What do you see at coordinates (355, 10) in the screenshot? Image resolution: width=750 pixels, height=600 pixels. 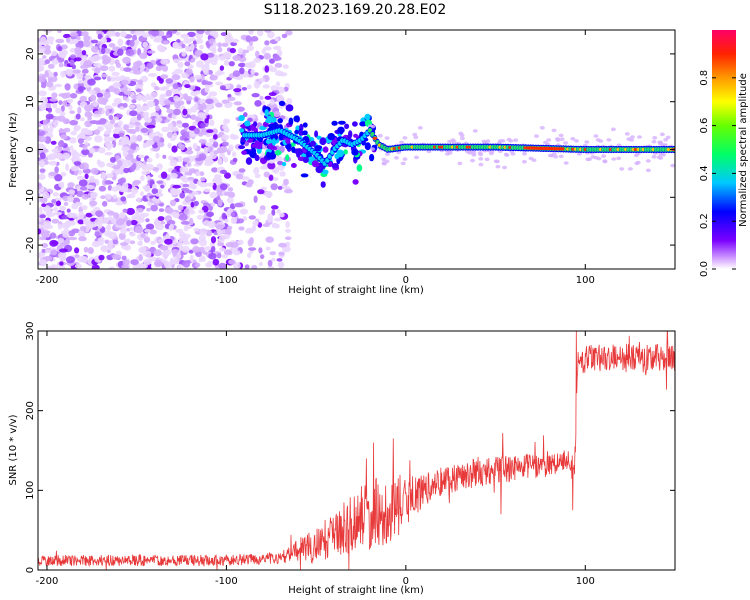 I see `figure-title: S118.2023.169.20.28.E02` at bounding box center [355, 10].